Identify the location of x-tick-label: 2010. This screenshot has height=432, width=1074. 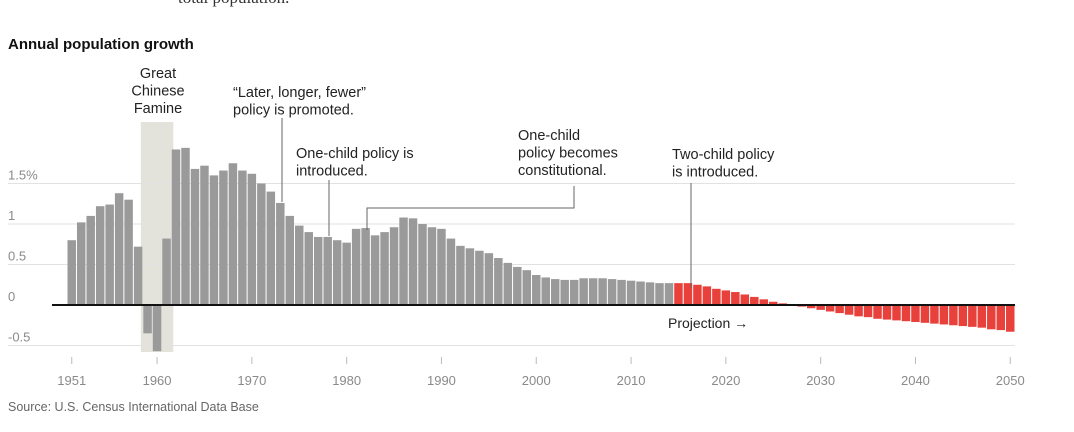
(631, 380).